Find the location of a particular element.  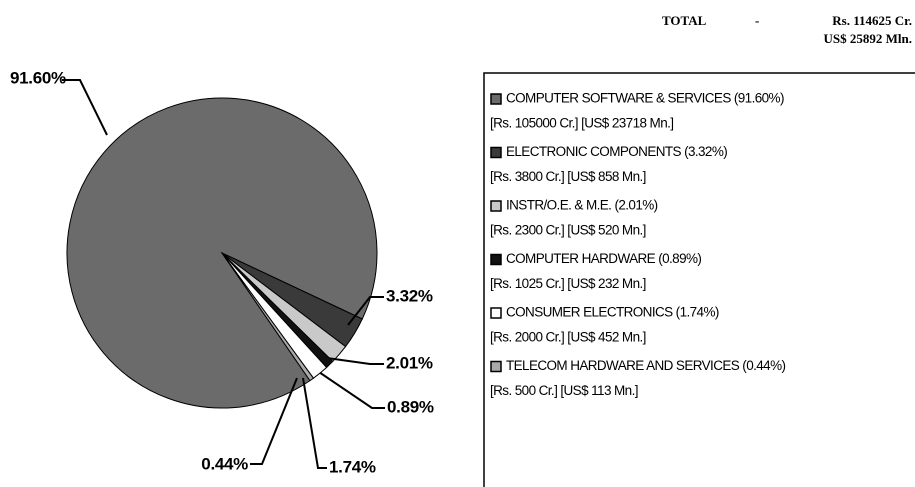

legend-detail: [Rs. 1025 Cr.] [US$ 232 Mn.] is located at coordinates (568, 283).